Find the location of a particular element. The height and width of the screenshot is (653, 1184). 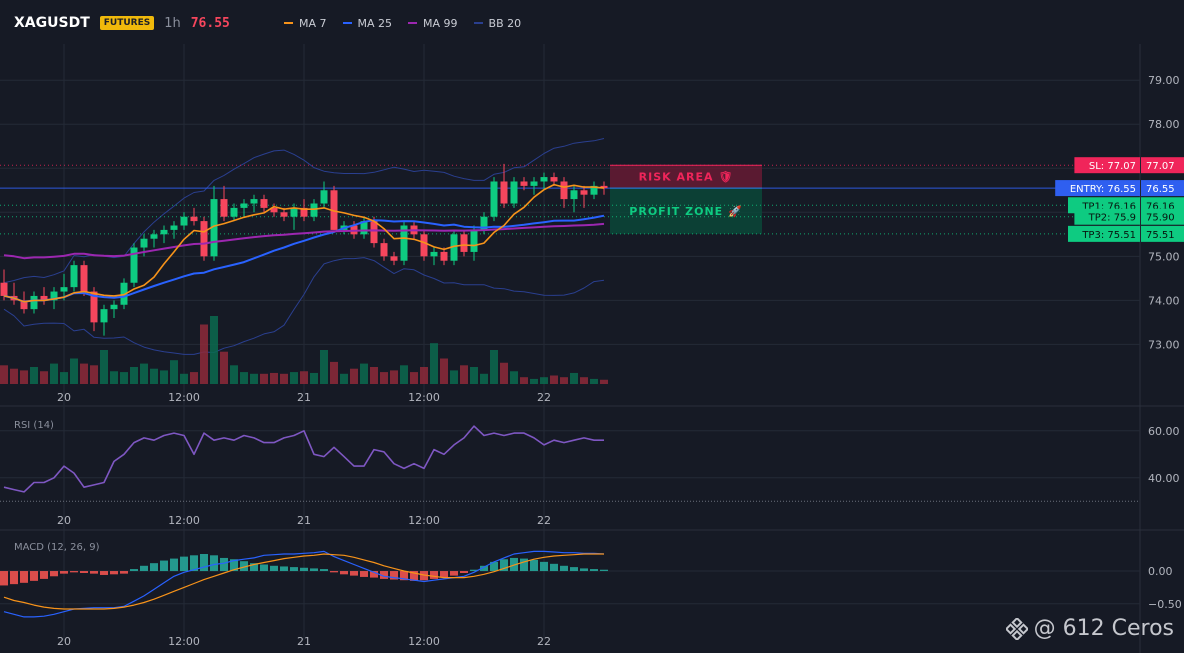

risk-area-label: RISK AREA 🛡 is located at coordinates (686, 177).